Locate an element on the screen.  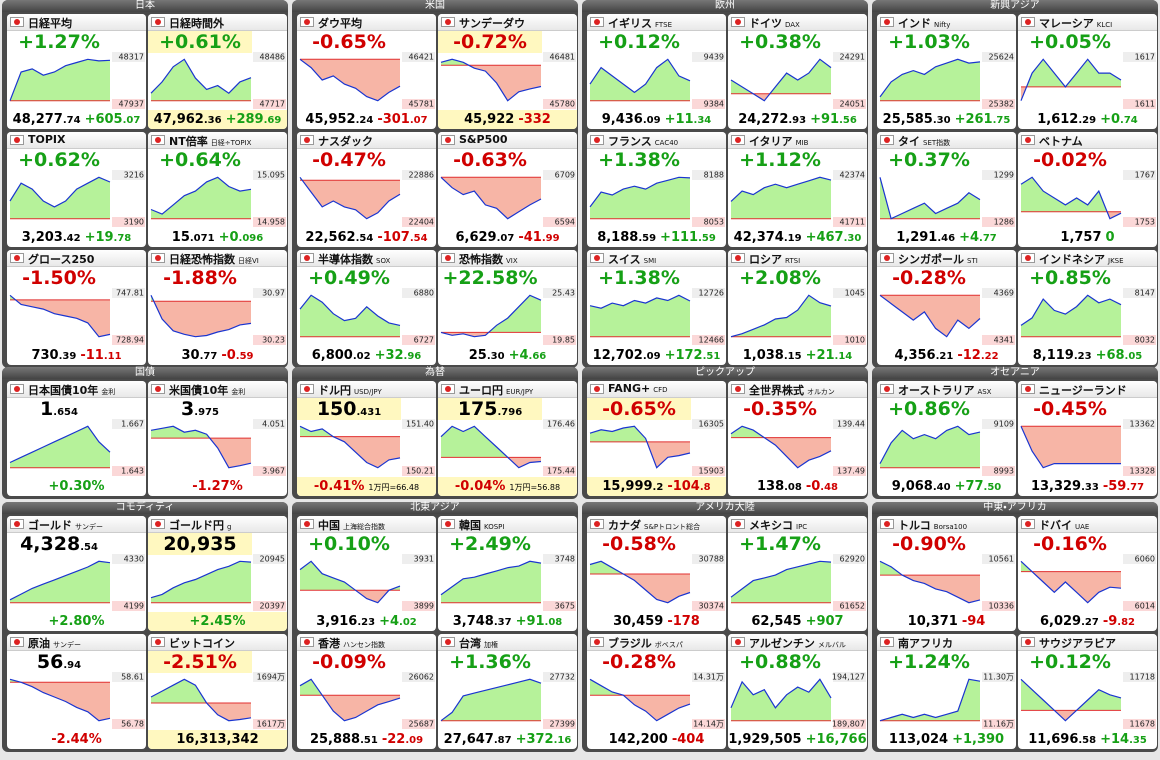
tile: 原油 サンデー 56.94 58.61 56.78 -2.44% is located at coordinates (76, 691).